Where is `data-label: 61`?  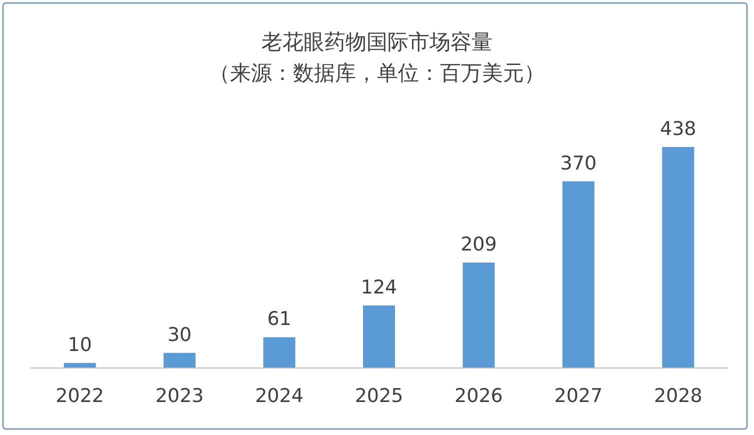
data-label: 61 is located at coordinates (279, 319).